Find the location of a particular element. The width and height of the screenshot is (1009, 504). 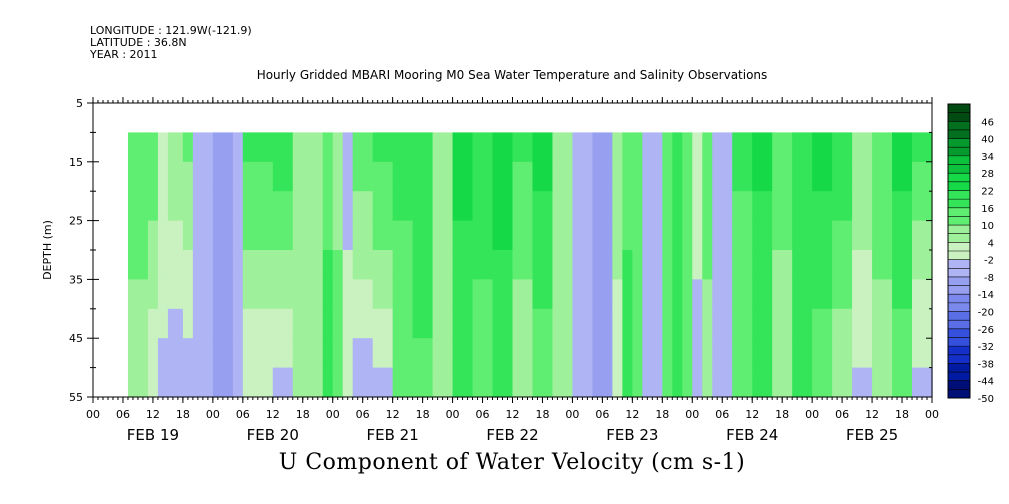

colorbar-label: -38 is located at coordinates (986, 364).